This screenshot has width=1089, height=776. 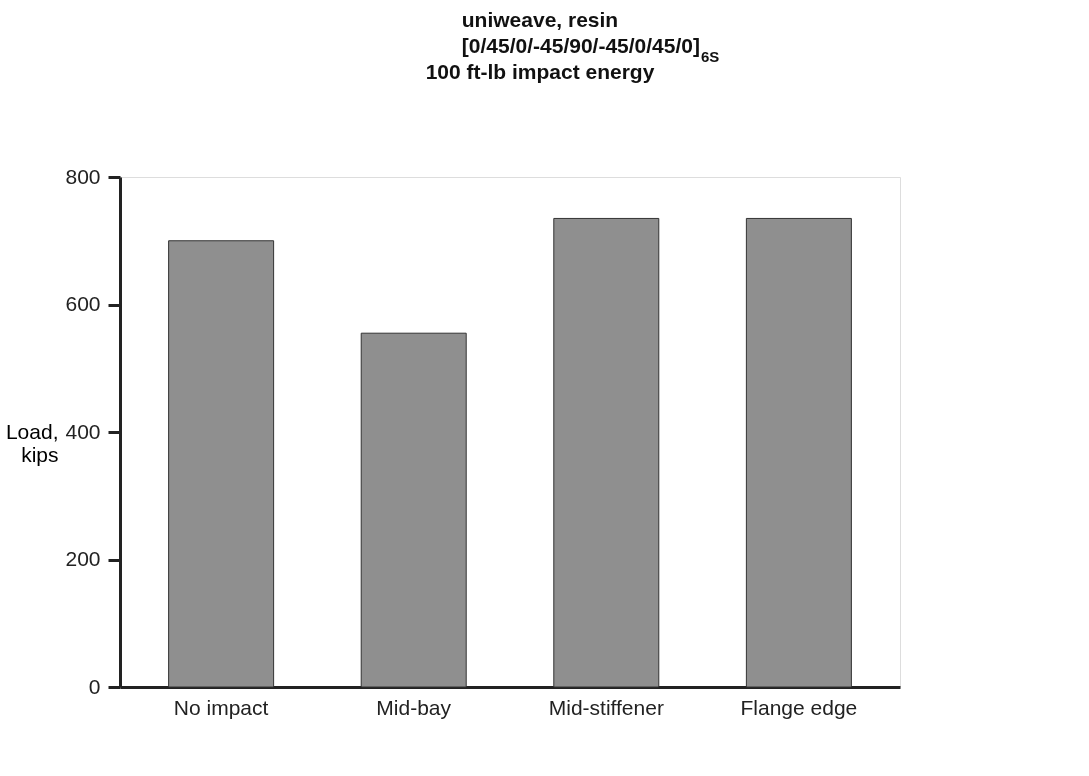 I want to click on x-tick-label: Flange edge, so click(x=799, y=707).